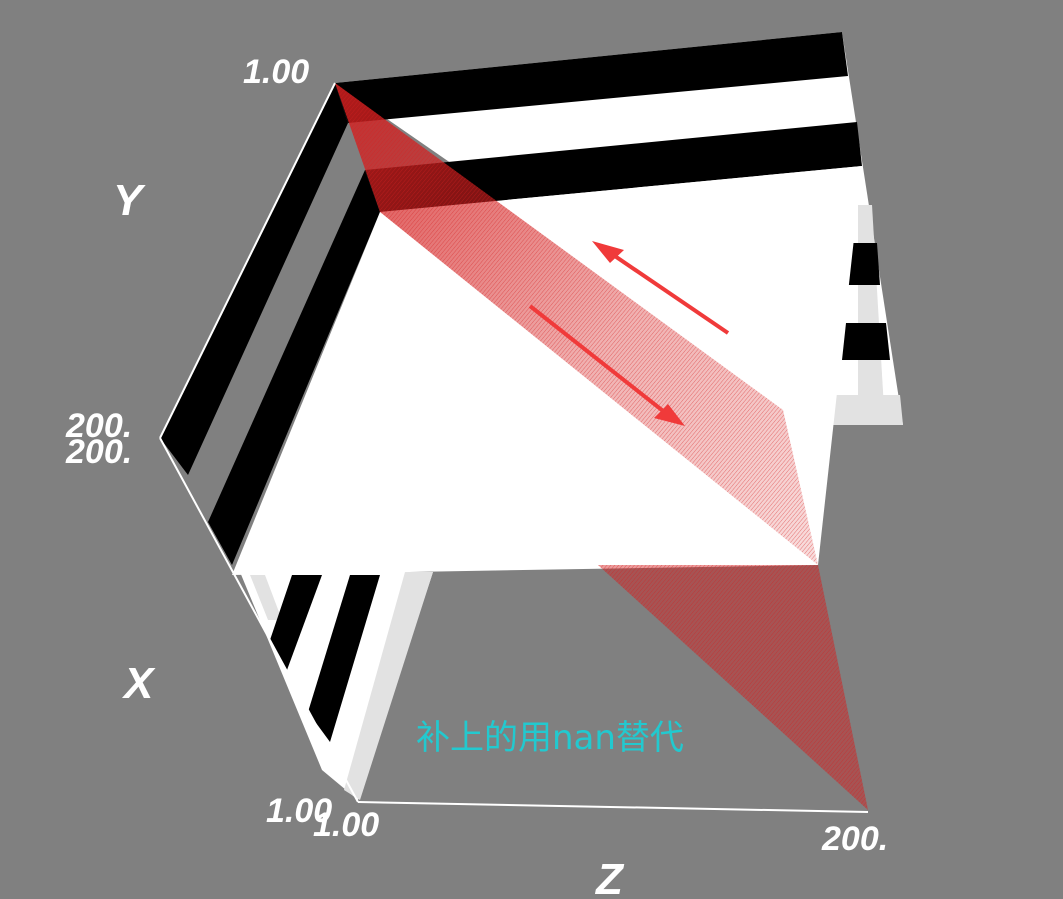  What do you see at coordinates (601, 362) in the screenshot?
I see `arrow-lower` at bounding box center [601, 362].